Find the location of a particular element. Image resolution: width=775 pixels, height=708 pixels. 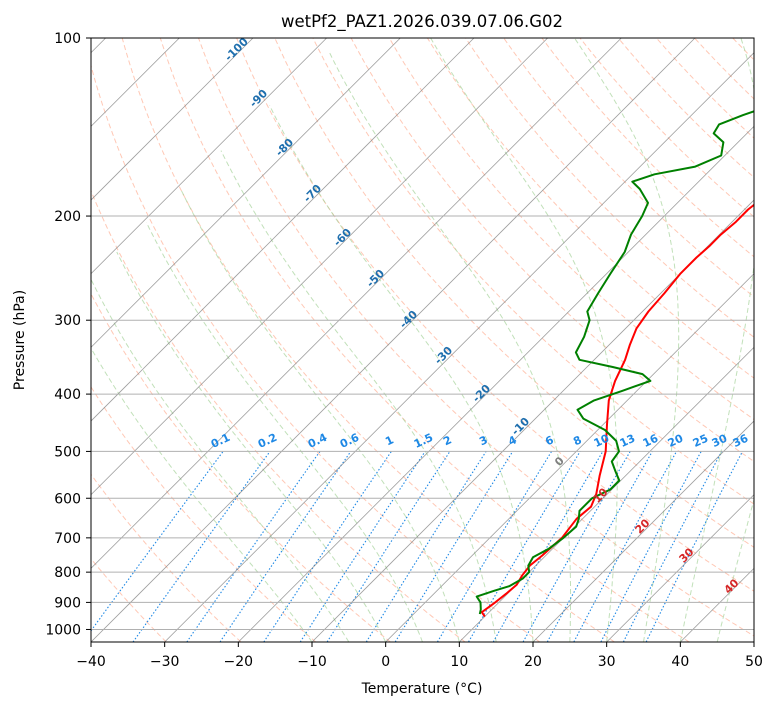

dry-adiabat-label: 40 is located at coordinates (732, 586).